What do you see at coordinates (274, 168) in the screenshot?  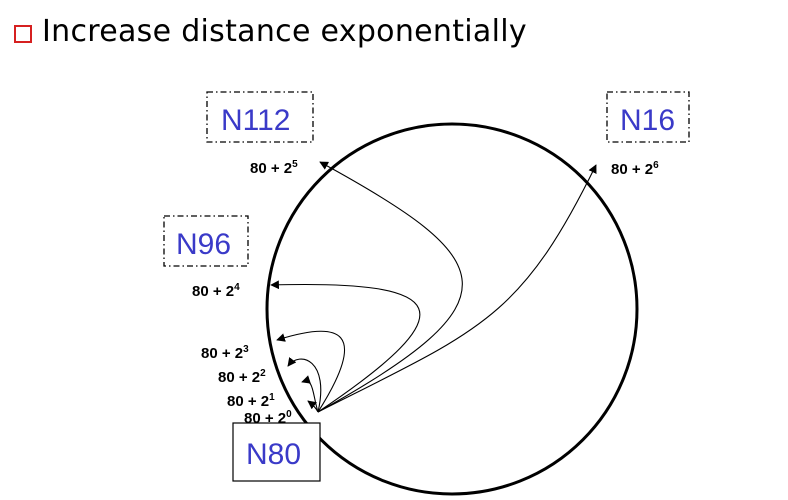 I see `finger-label-5: 80 + 25` at bounding box center [274, 168].